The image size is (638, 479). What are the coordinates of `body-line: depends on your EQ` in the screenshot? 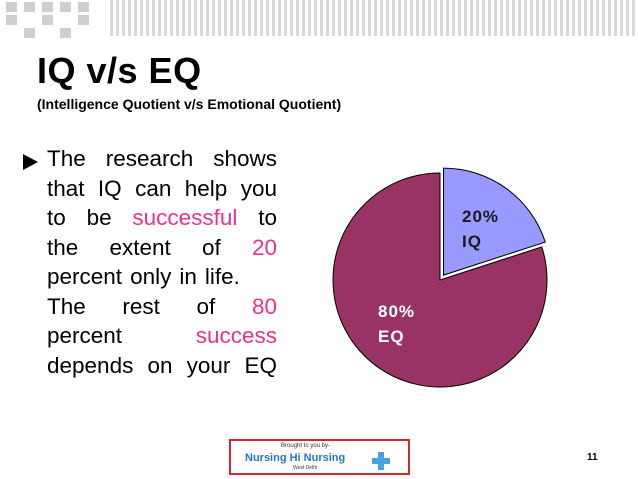 It's located at (162, 366).